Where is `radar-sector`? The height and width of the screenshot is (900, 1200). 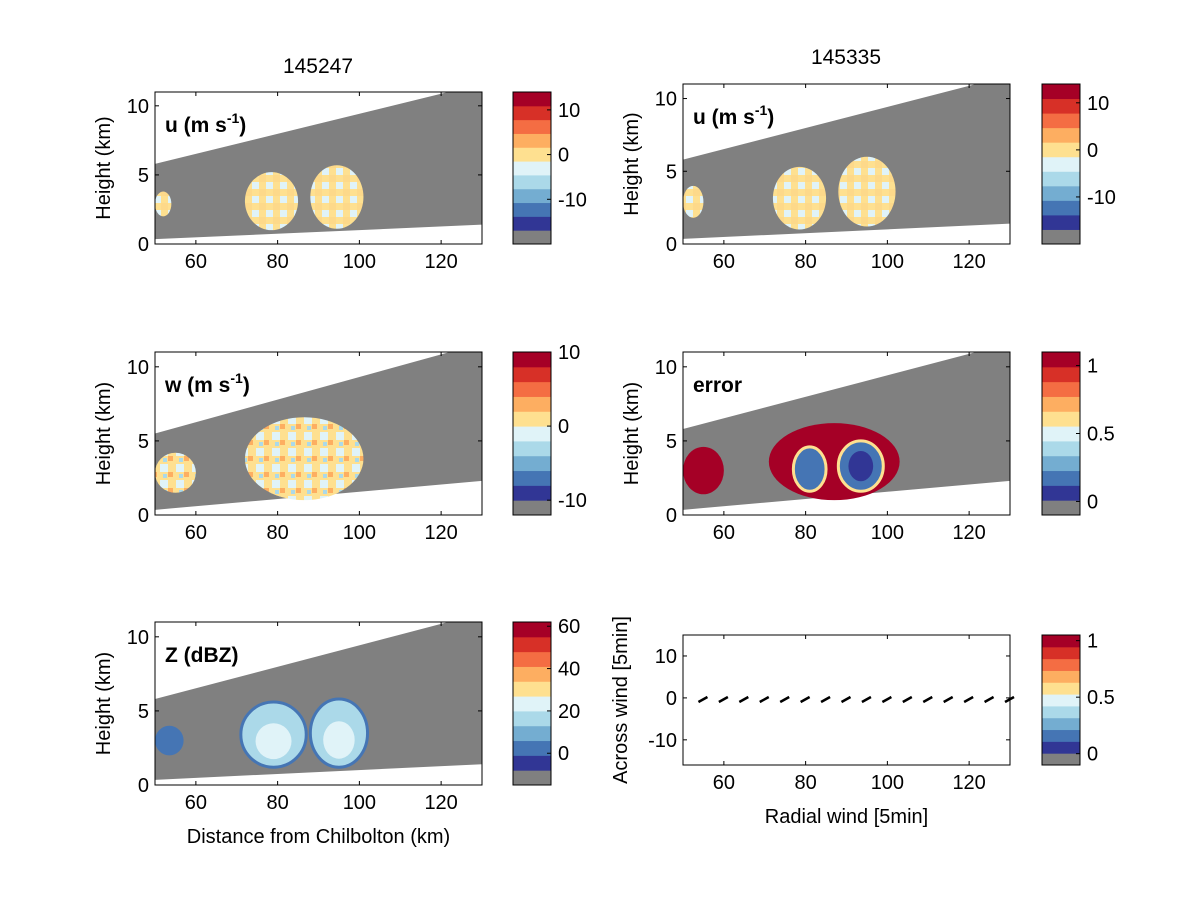
radar-sector is located at coordinates (318, 701).